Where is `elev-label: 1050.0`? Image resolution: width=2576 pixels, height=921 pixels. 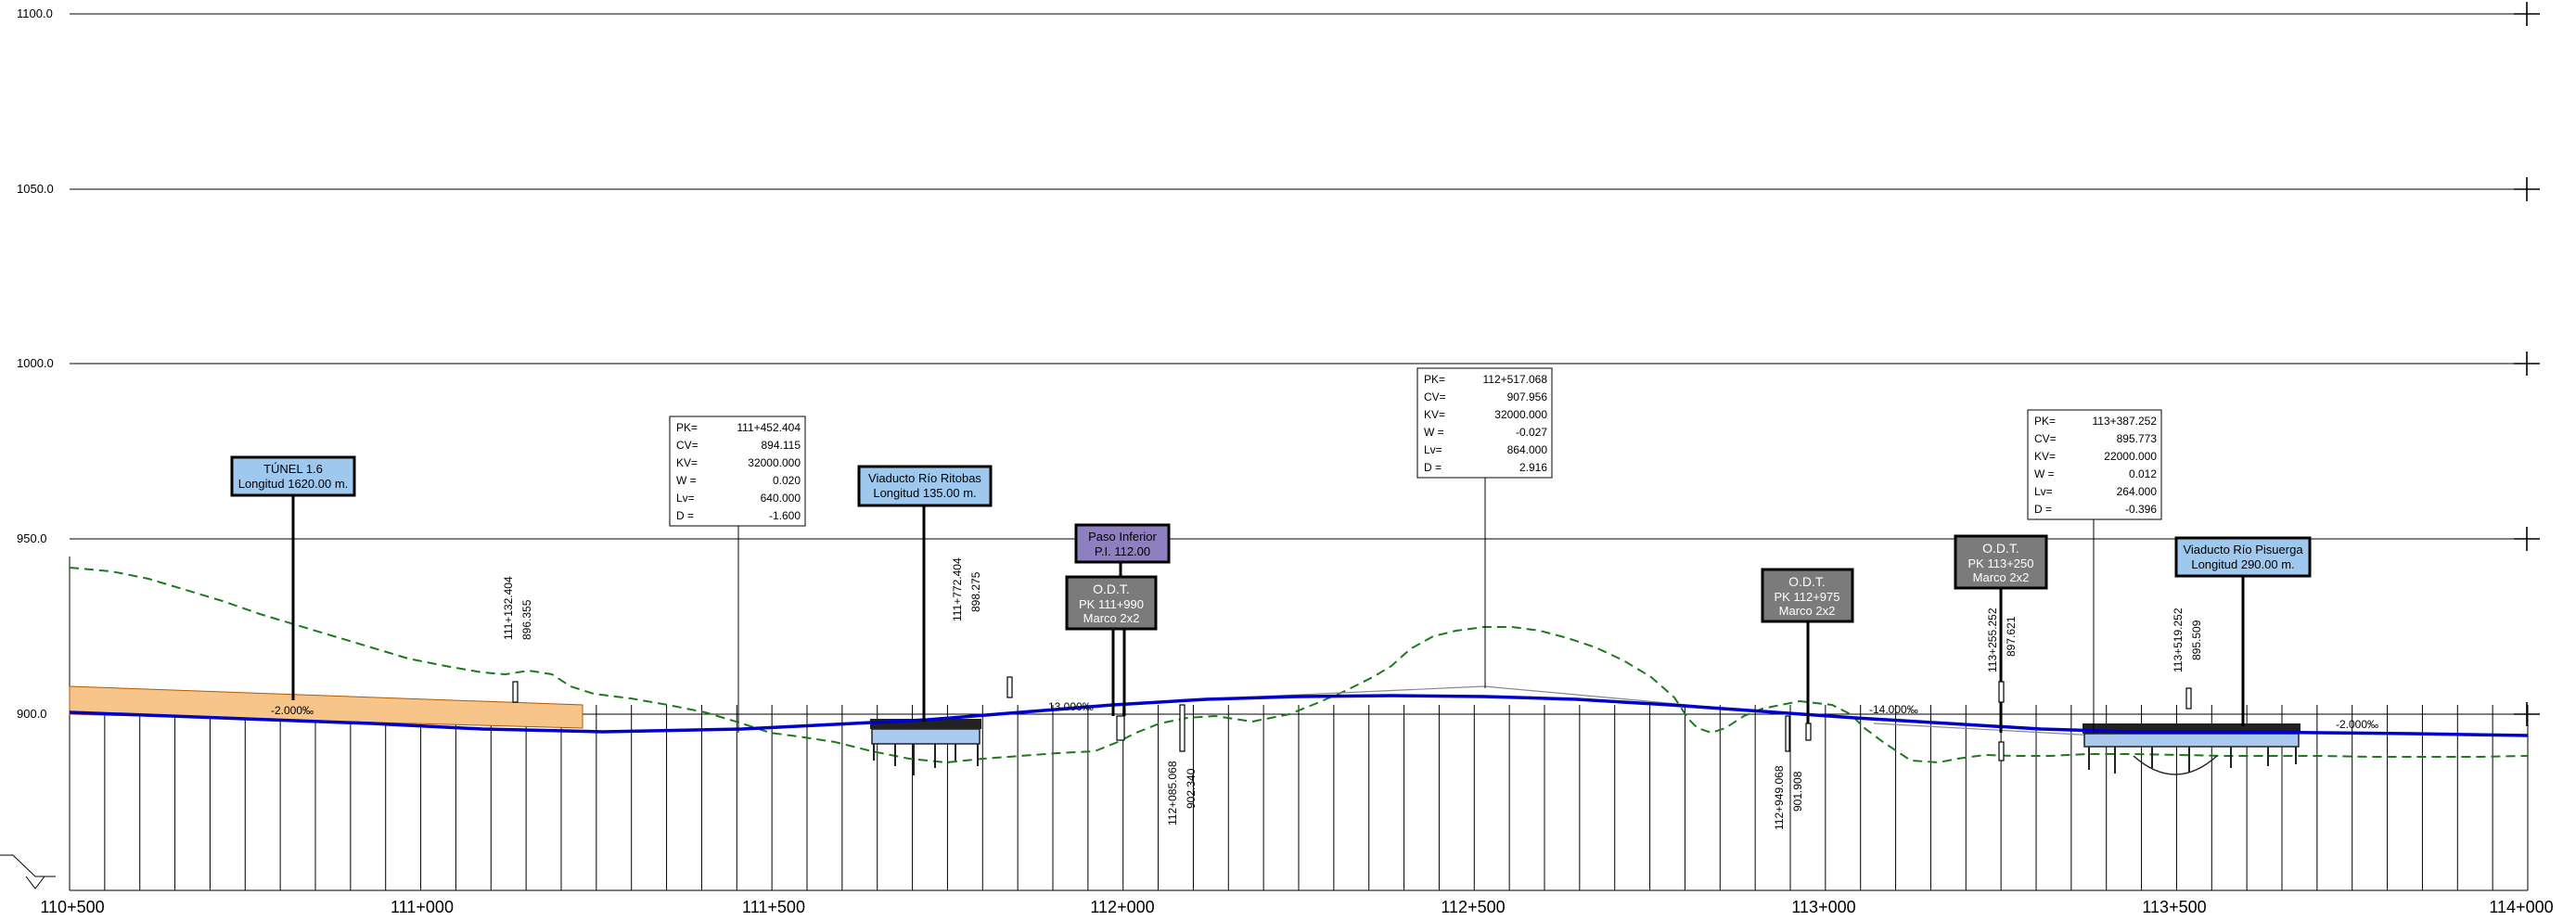 elev-label: 1050.0 is located at coordinates (35, 189).